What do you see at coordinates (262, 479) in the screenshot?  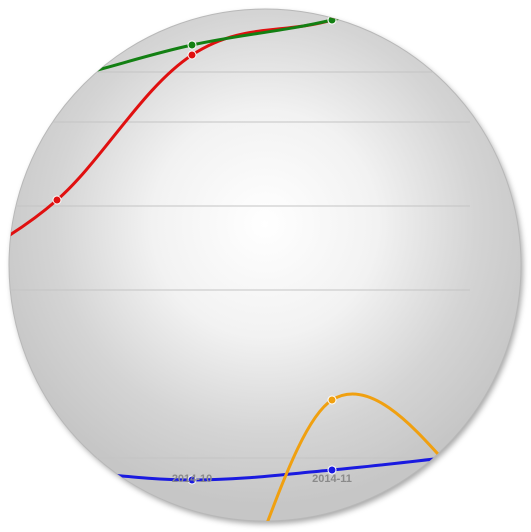 I see `x-axis: 2014-10 2014-11` at bounding box center [262, 479].